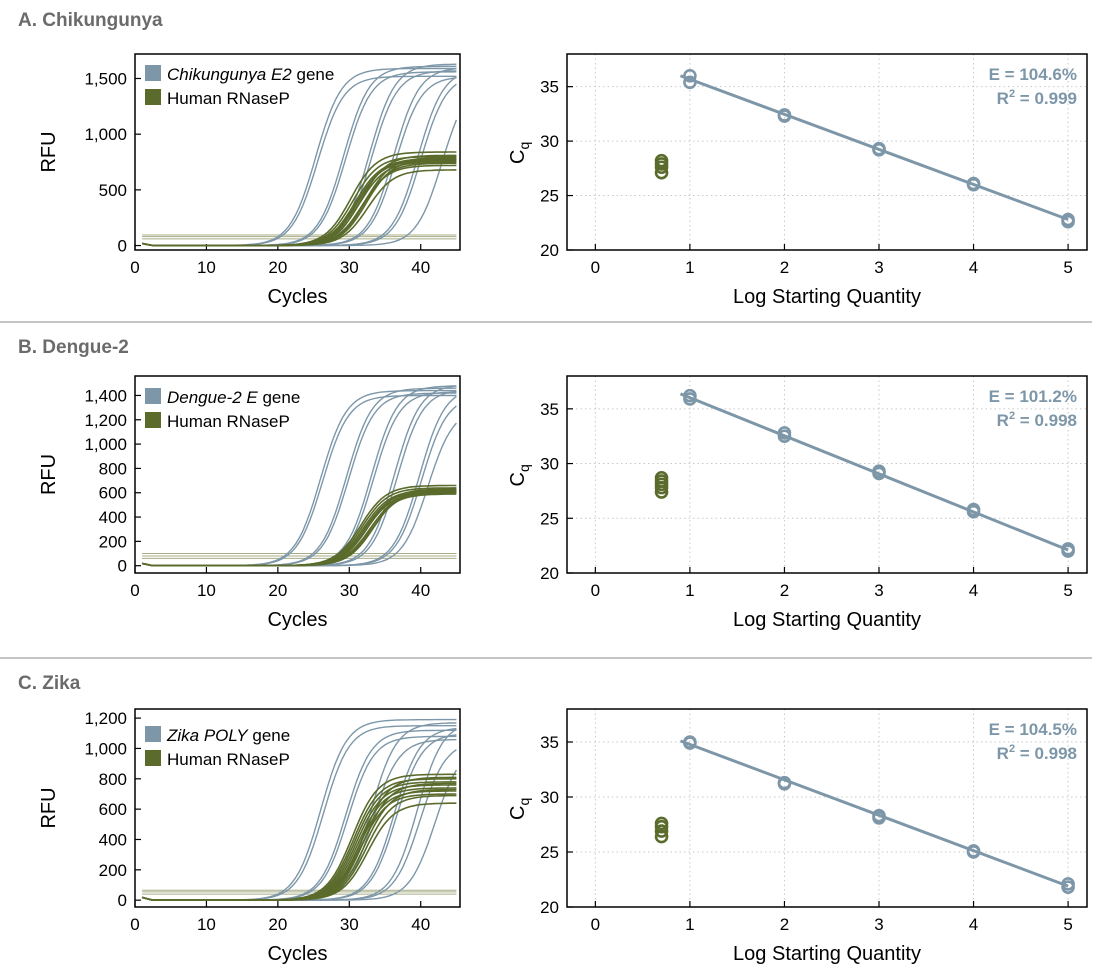 This screenshot has height=980, width=1110. What do you see at coordinates (1033, 396) in the screenshot?
I see `efficiency-label: E = 101.2%` at bounding box center [1033, 396].